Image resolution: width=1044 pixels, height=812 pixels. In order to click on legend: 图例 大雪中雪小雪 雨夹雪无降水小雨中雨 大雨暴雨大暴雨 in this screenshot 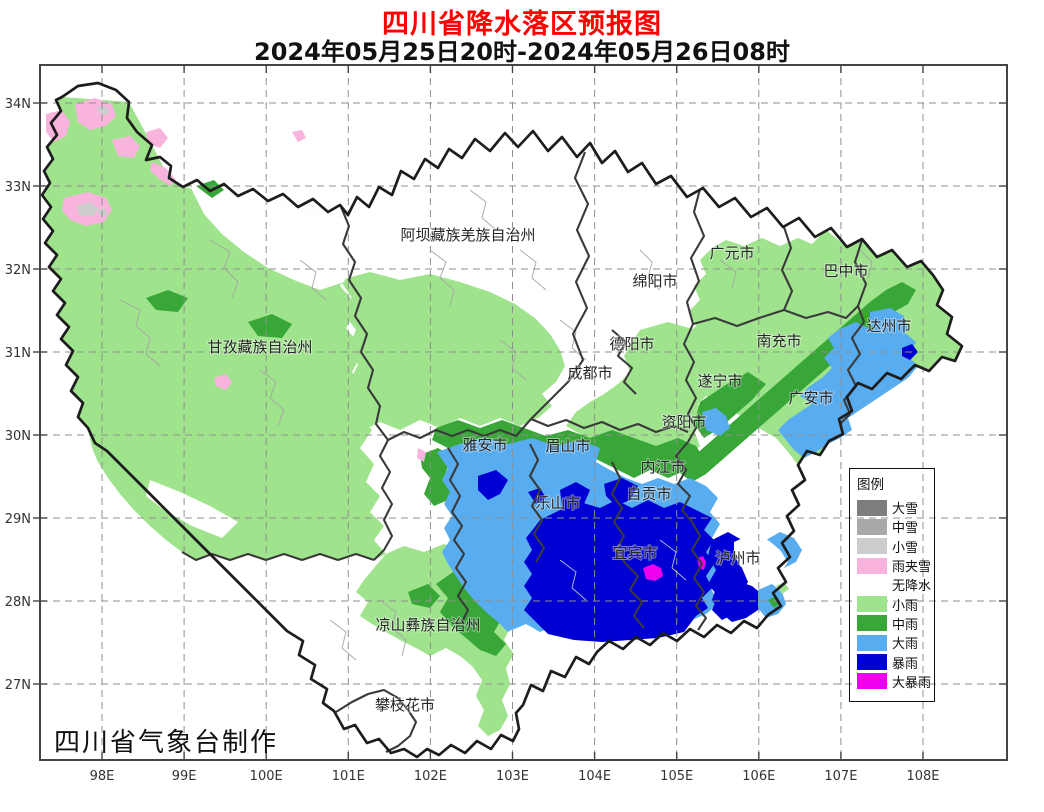, I will do `click(892, 585)`.